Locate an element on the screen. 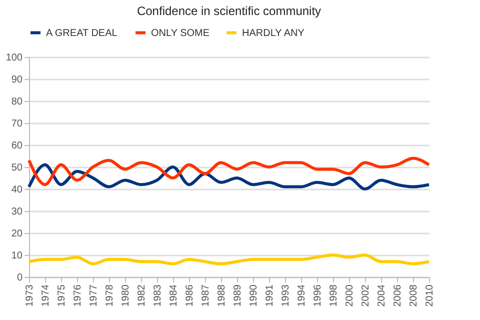 The image size is (480, 320). x-tick-label: 1987 is located at coordinates (206, 295).